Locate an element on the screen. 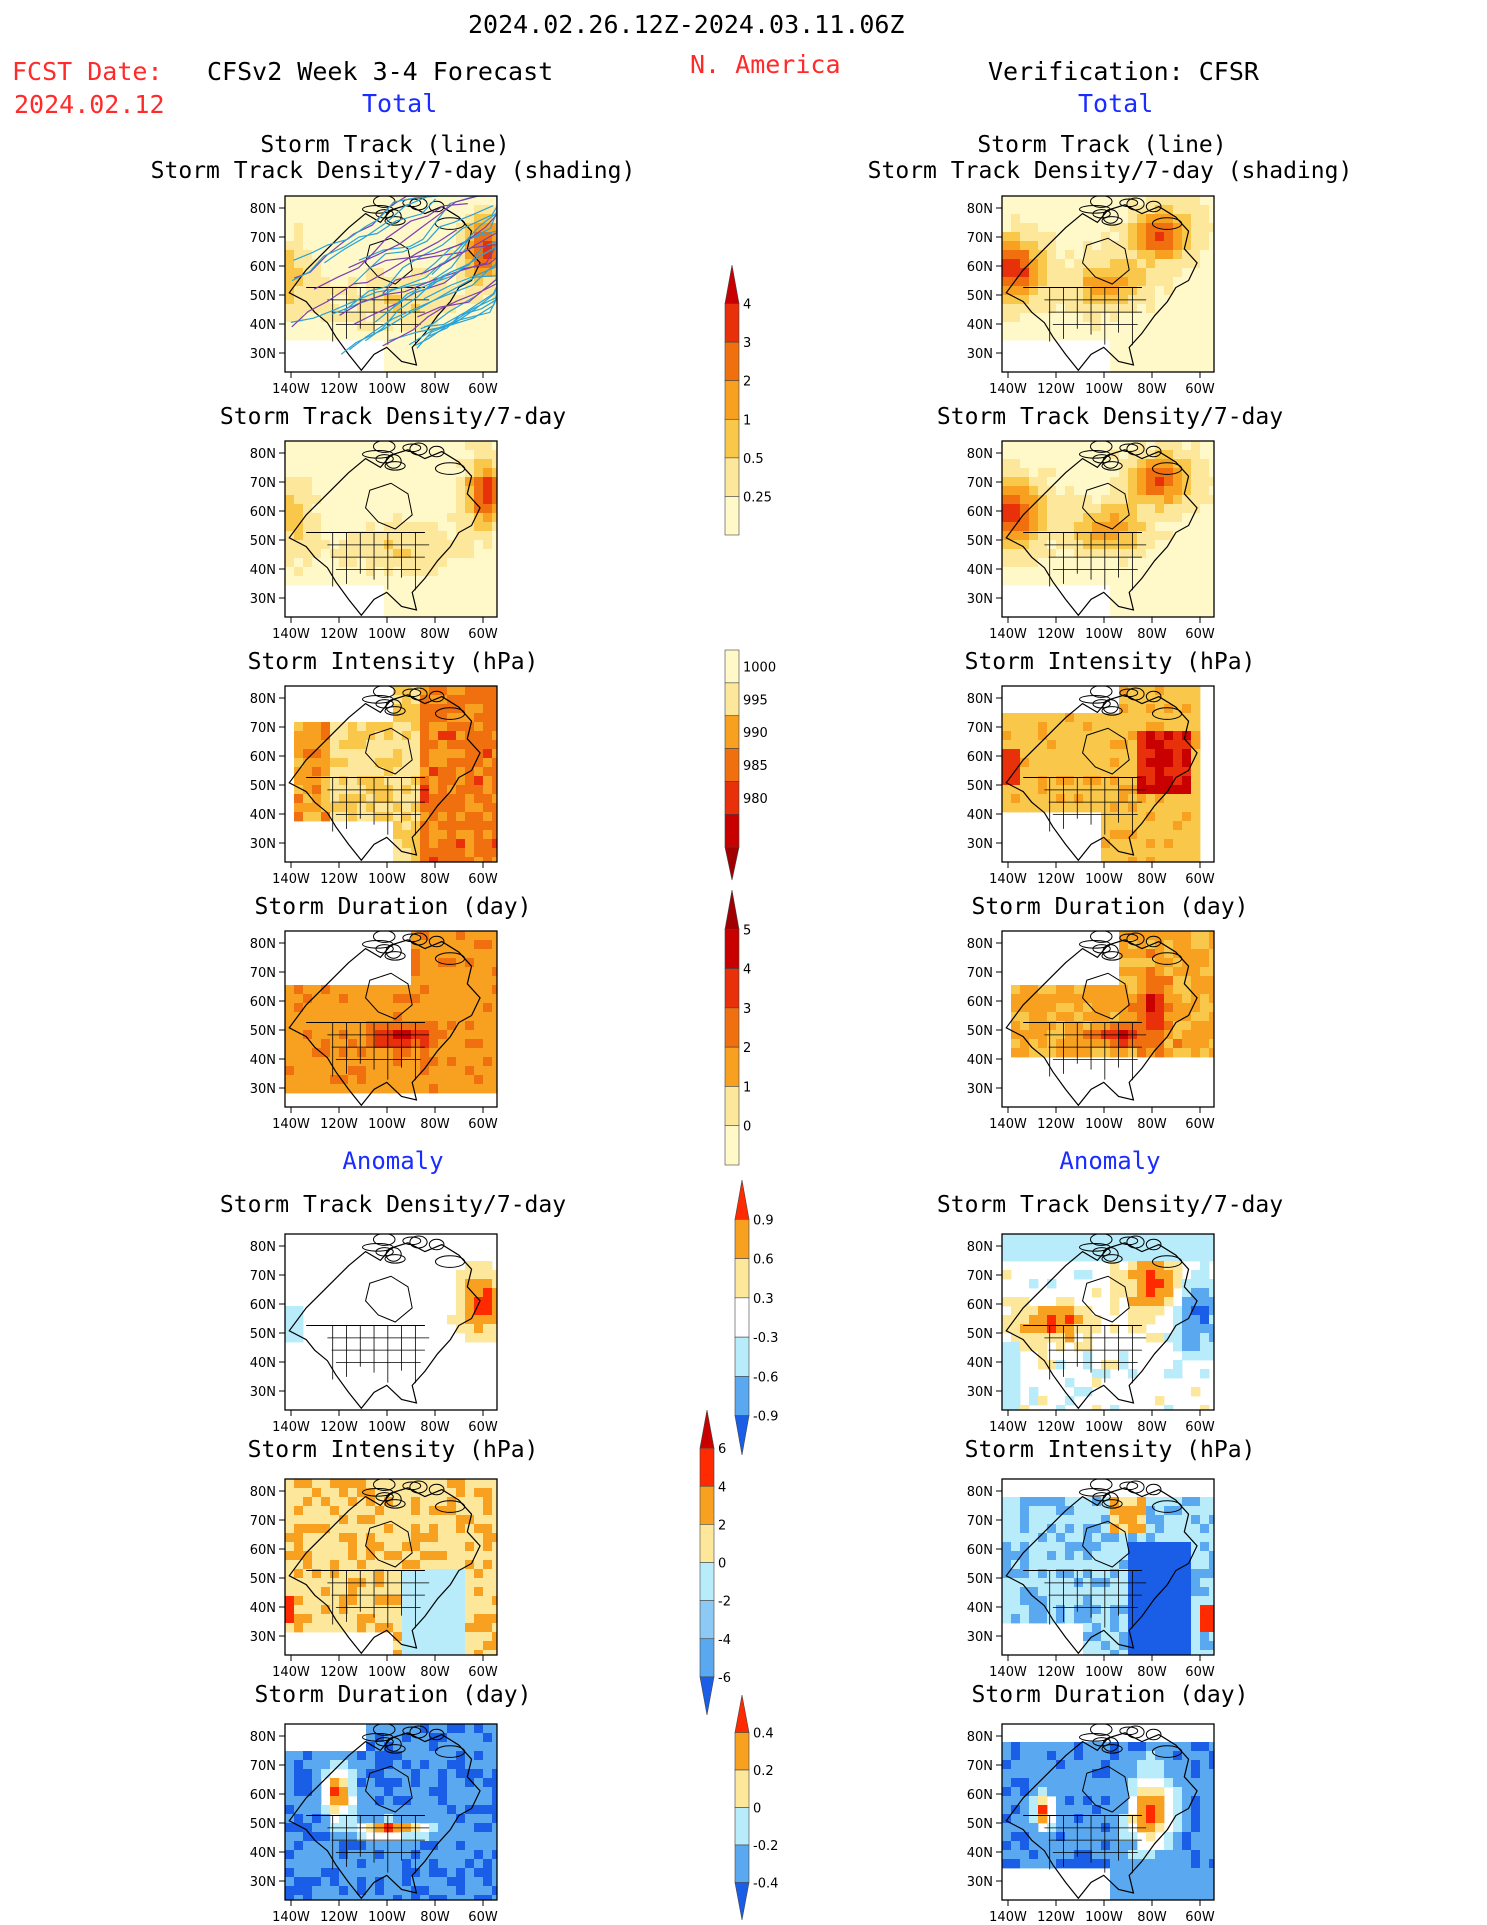 The width and height of the screenshot is (1487, 1925). colorbar-label: 0.3 is located at coordinates (763, 1299).